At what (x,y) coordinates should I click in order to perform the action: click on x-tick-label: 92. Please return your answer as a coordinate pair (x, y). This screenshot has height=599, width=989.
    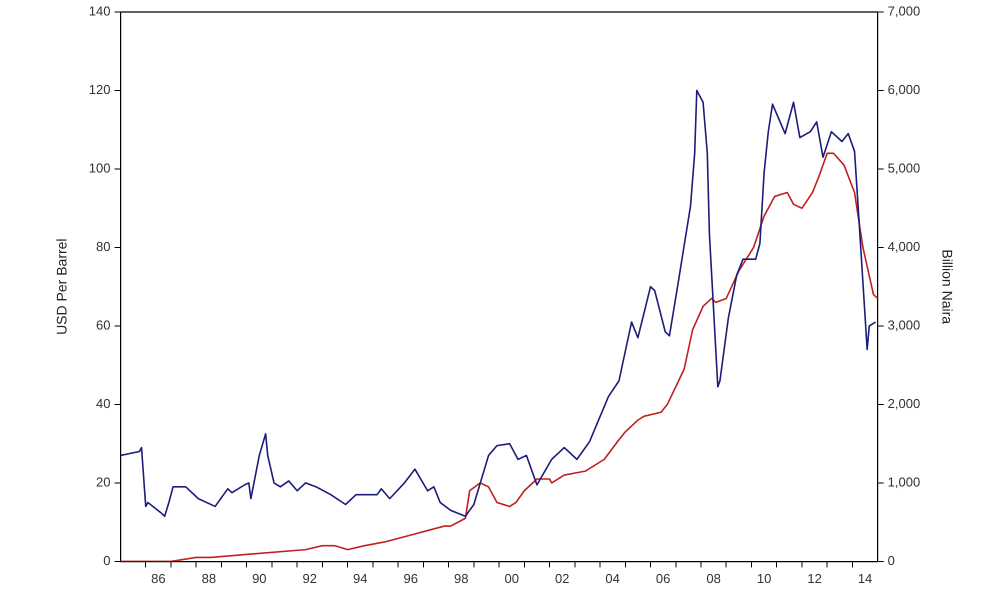
    Looking at the image, I should click on (310, 578).